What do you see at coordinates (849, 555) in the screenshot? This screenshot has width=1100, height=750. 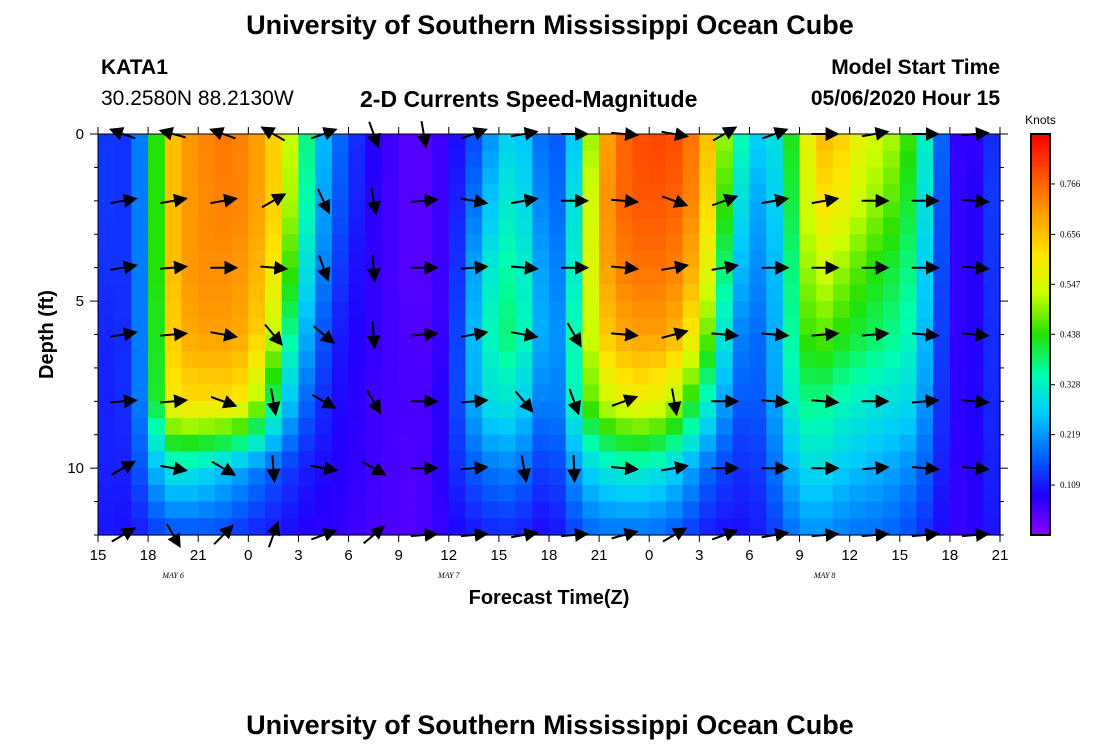 I see `x-tick-label: 12` at bounding box center [849, 555].